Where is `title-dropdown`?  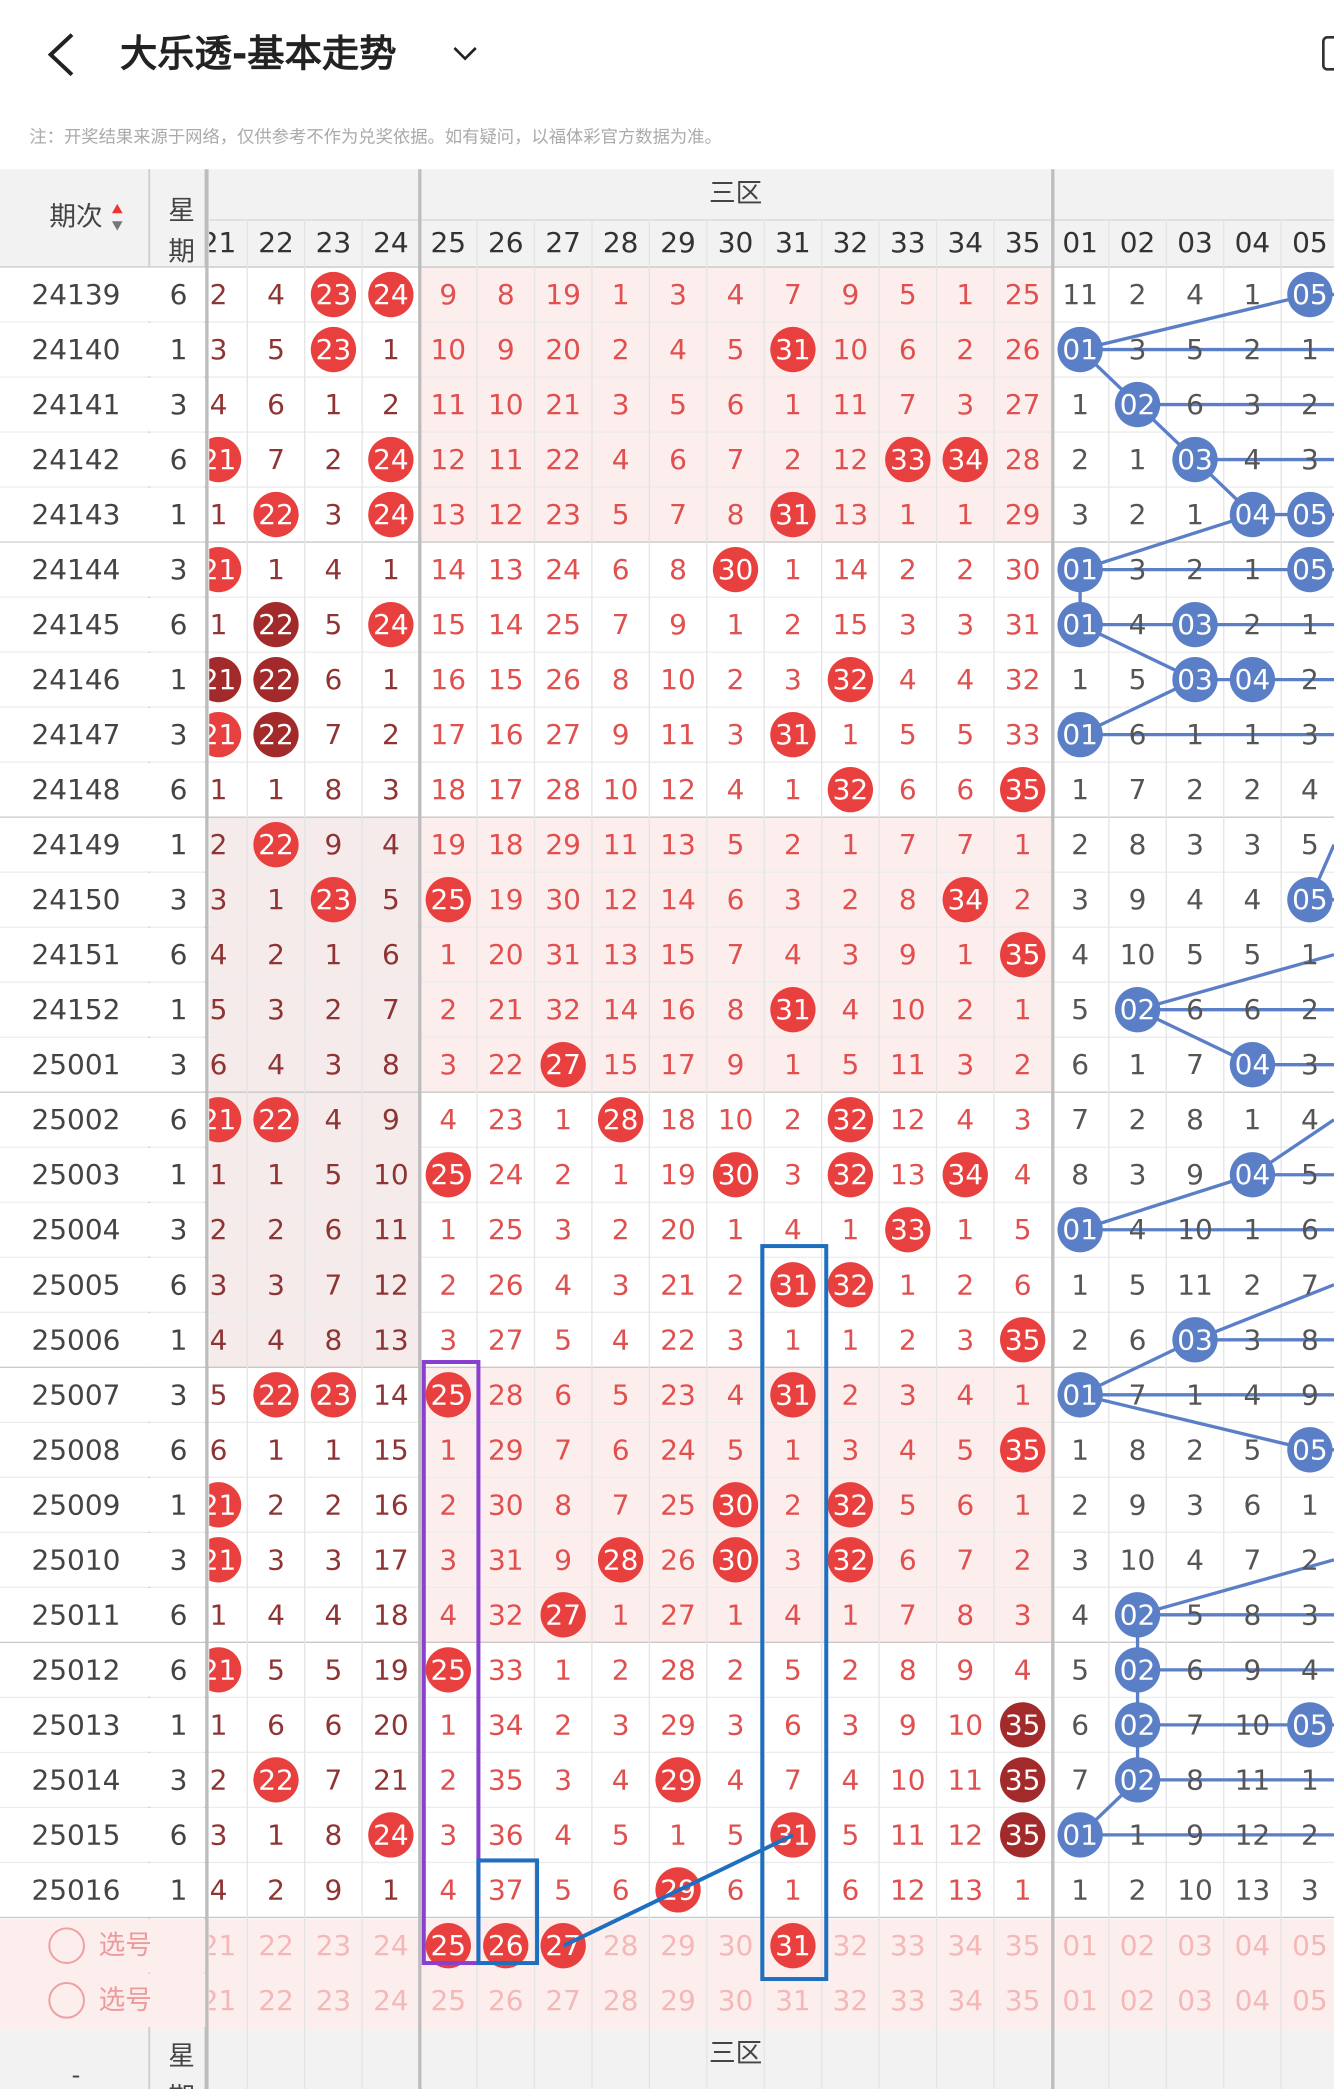 title-dropdown is located at coordinates (465, 54).